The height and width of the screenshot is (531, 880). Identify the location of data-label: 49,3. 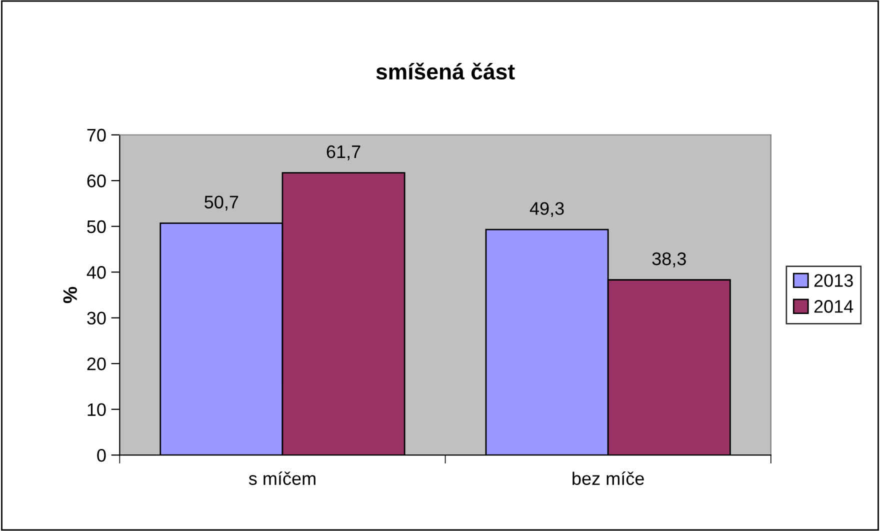
(547, 210).